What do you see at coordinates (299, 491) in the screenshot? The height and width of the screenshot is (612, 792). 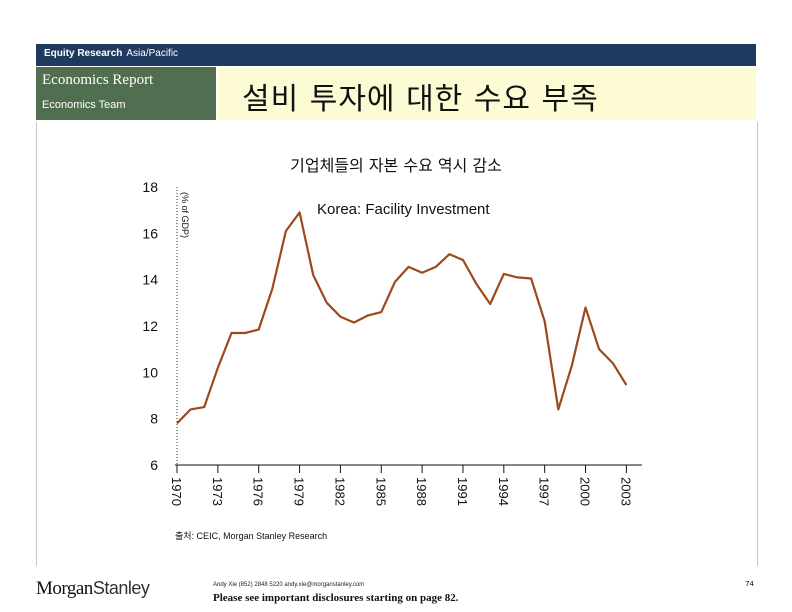 I see `x-tick-label: 1979` at bounding box center [299, 491].